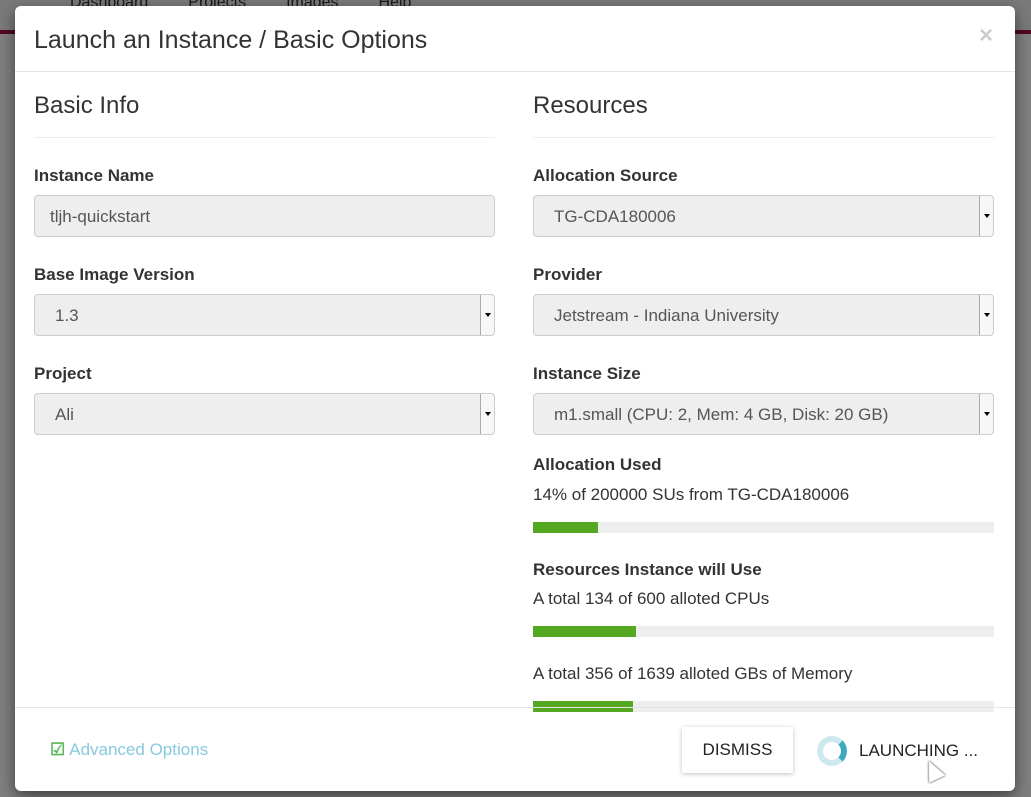 The width and height of the screenshot is (1031, 797). What do you see at coordinates (763, 216) in the screenshot?
I see `allocation-source-select: TG-CDA180006` at bounding box center [763, 216].